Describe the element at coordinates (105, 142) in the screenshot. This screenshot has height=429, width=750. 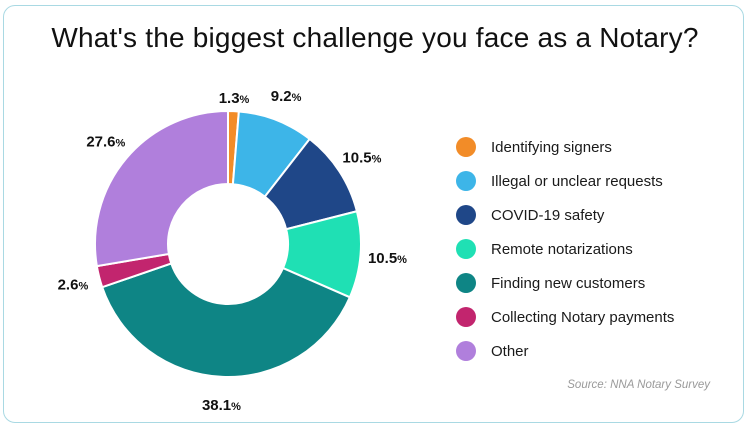
I see `value-label-other: 27.6%` at that location.